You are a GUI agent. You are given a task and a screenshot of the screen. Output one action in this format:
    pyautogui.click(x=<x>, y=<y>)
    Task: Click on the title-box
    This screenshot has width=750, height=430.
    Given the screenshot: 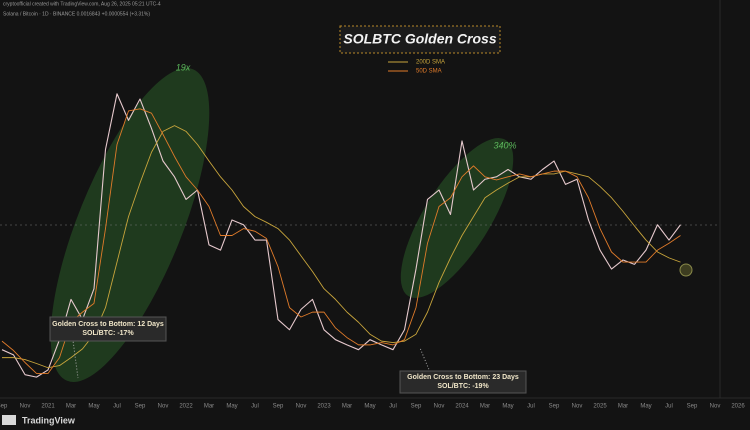 What is the action you would take?
    pyautogui.click(x=420, y=39)
    